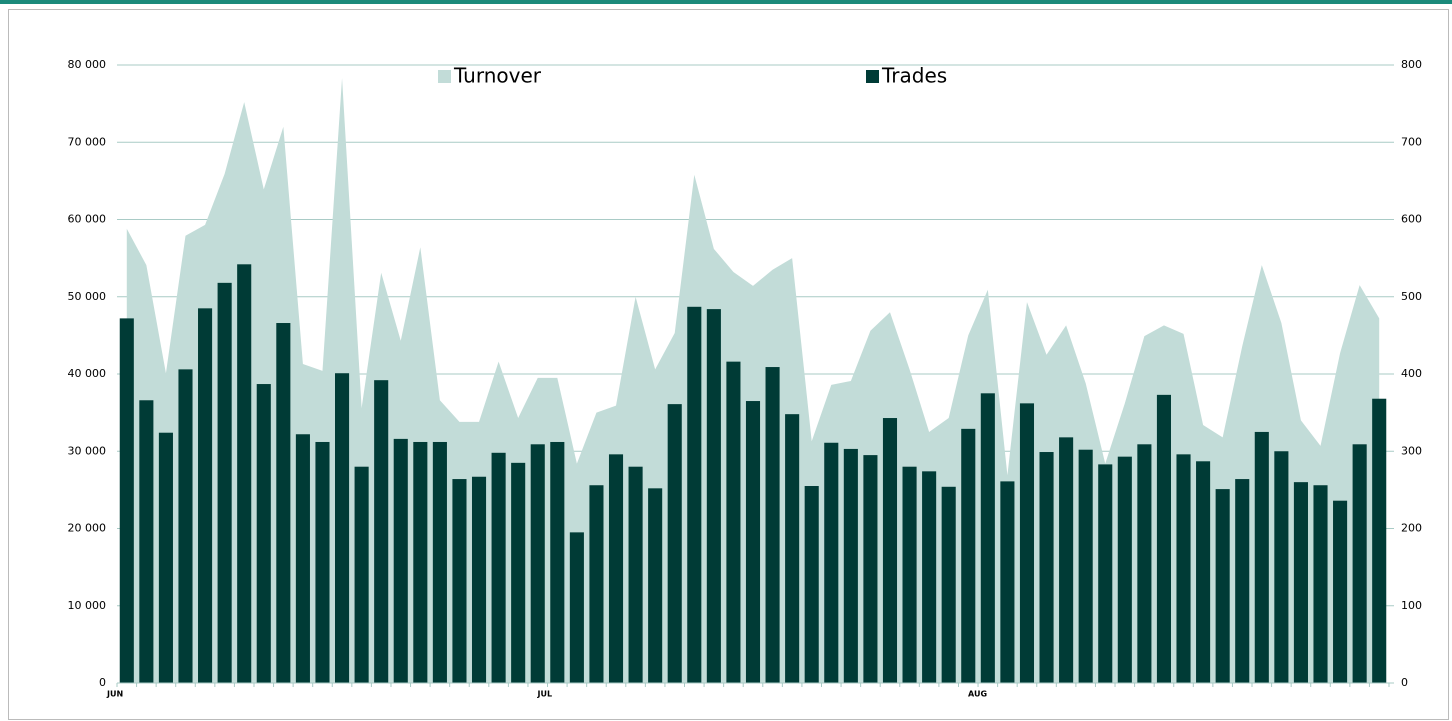 The height and width of the screenshot is (721, 1452). What do you see at coordinates (114, 694) in the screenshot?
I see `x-tick-label: JUN` at bounding box center [114, 694].